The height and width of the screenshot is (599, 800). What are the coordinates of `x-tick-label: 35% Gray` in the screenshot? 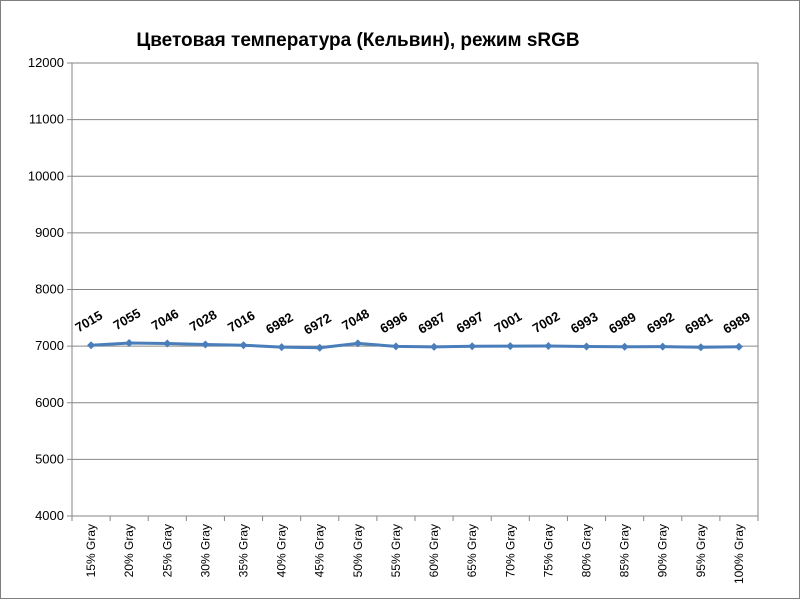 It's located at (244, 550).